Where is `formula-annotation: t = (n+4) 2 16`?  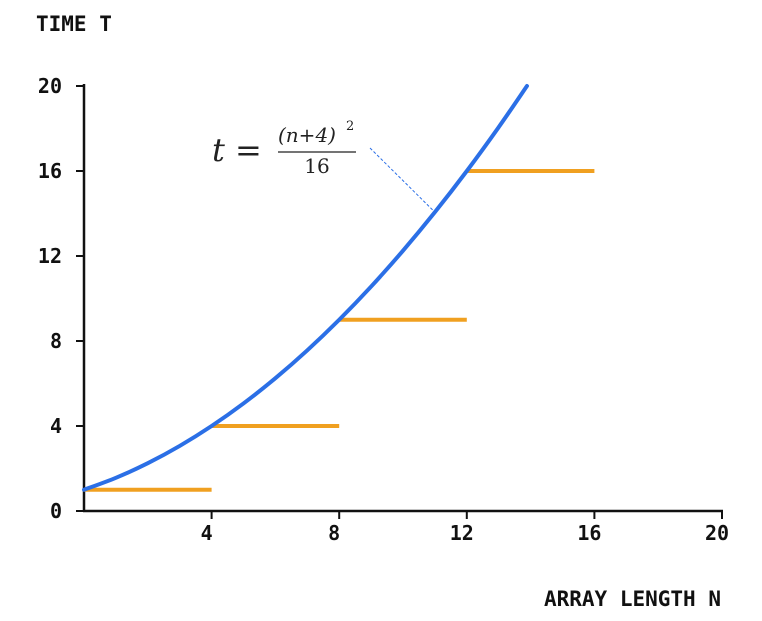 formula-annotation: t = (n+4) 2 16 is located at coordinates (284, 148).